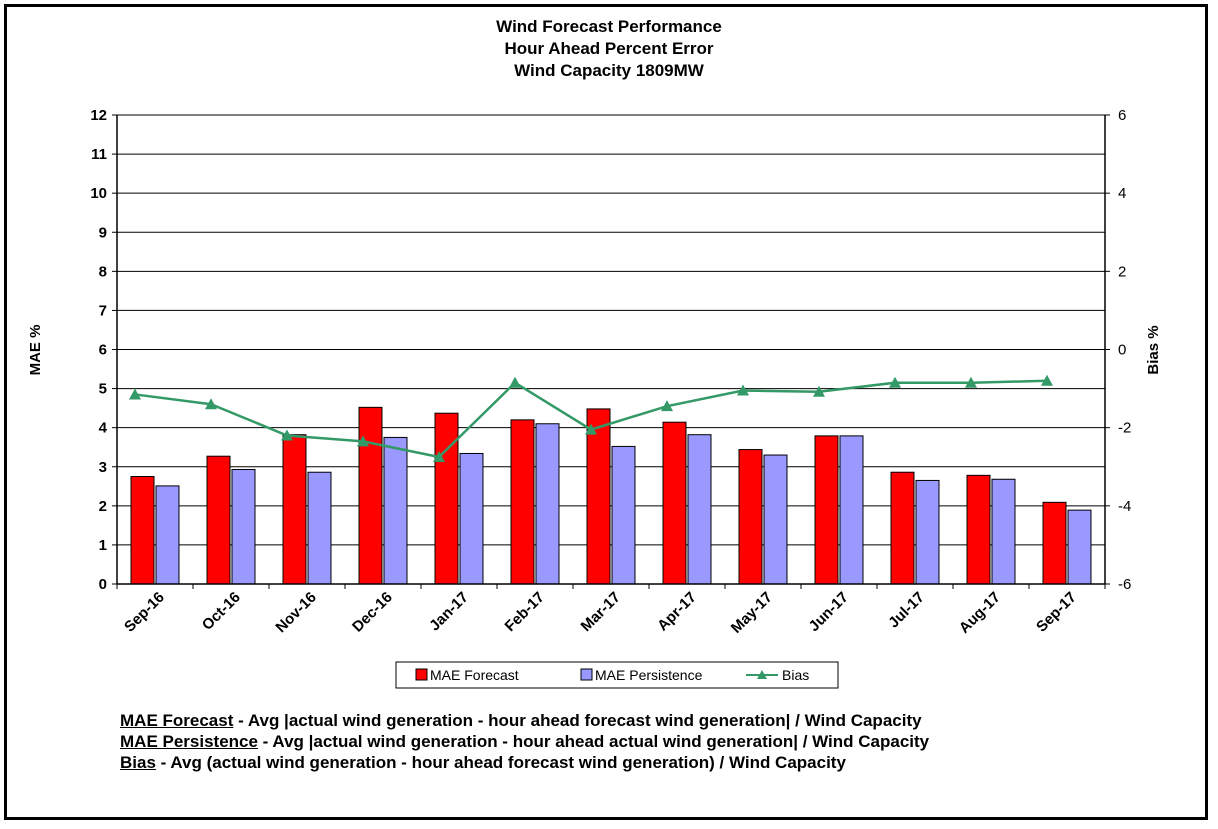 The width and height of the screenshot is (1218, 829). Describe the element at coordinates (752, 613) in the screenshot. I see `x-tick-label: May-17` at that location.